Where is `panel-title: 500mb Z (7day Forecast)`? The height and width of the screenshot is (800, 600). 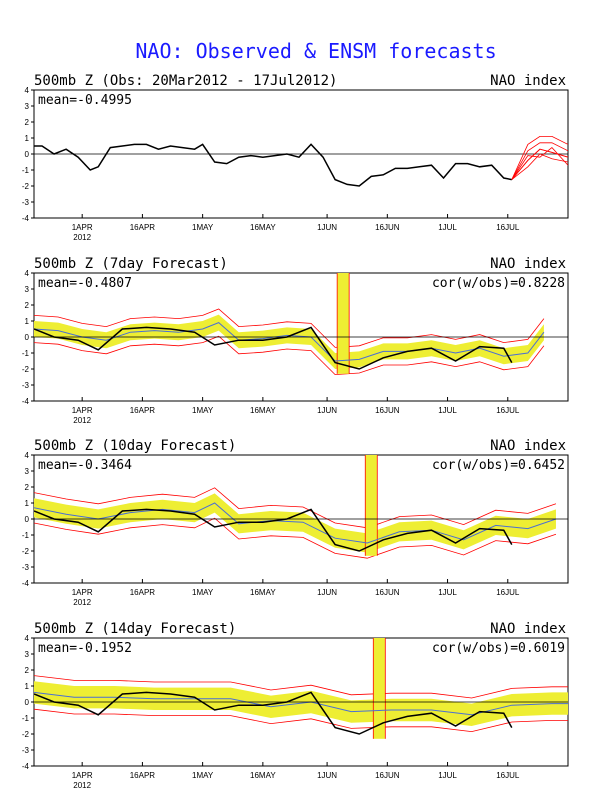
panel-title: 500mb Z (7day Forecast) is located at coordinates (131, 264).